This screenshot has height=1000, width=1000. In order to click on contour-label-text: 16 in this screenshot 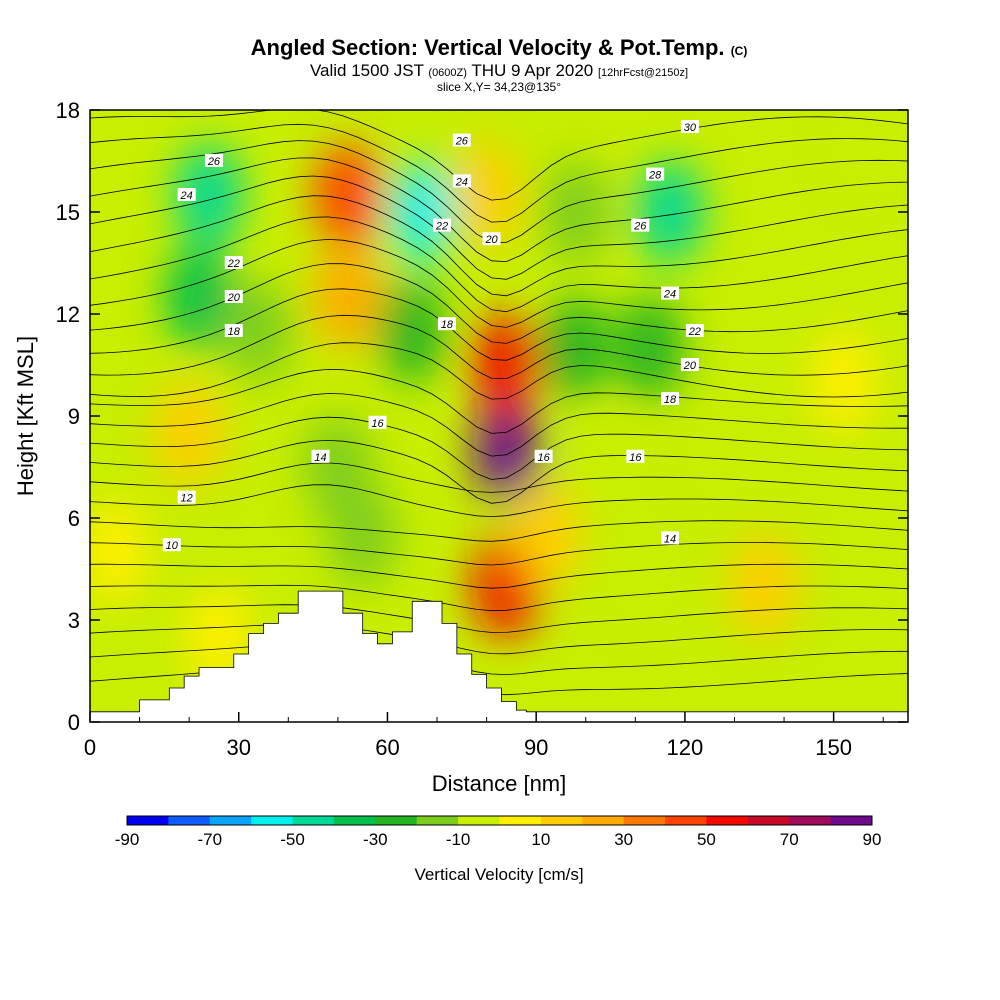, I will do `click(543, 458)`.